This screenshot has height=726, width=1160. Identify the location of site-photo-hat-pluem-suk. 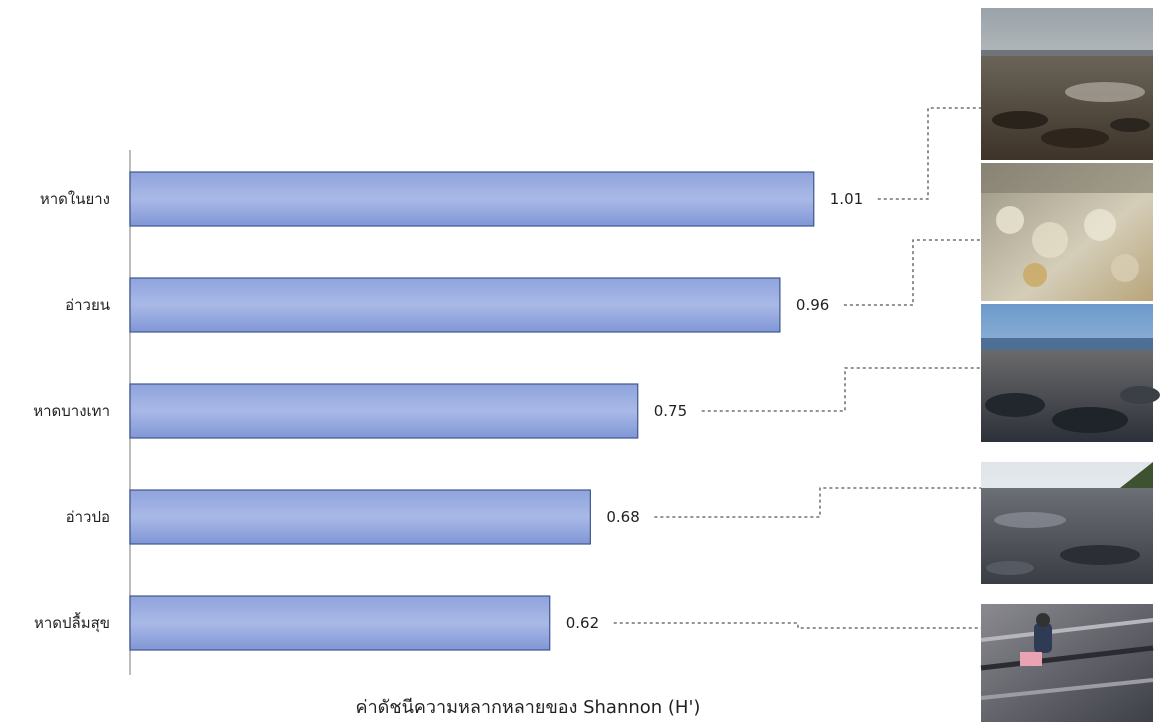
(1067, 663).